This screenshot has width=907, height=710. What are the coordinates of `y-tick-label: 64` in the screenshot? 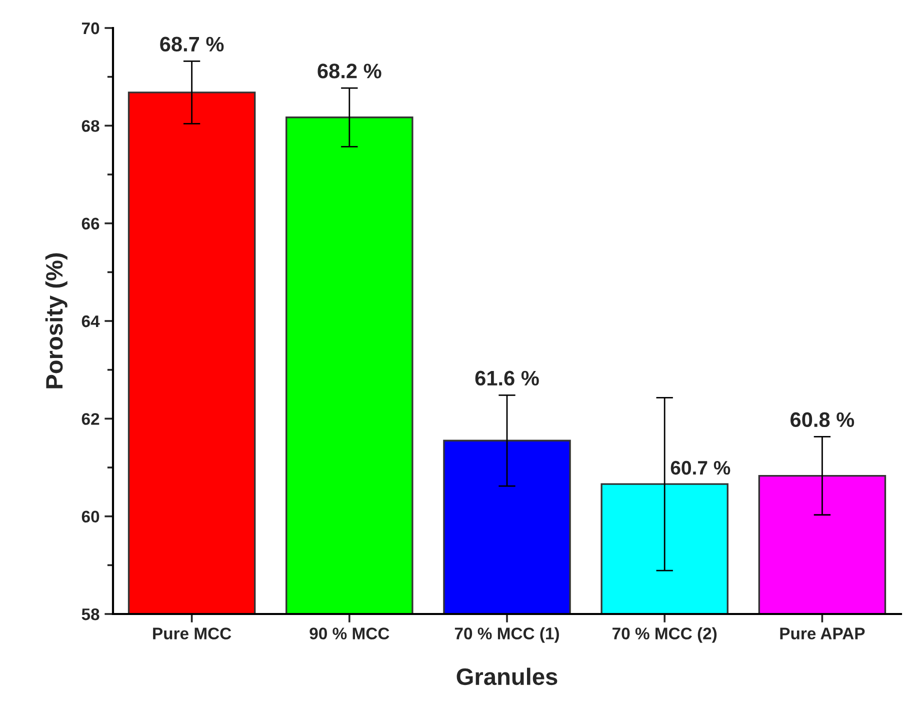 It's located at (91, 321).